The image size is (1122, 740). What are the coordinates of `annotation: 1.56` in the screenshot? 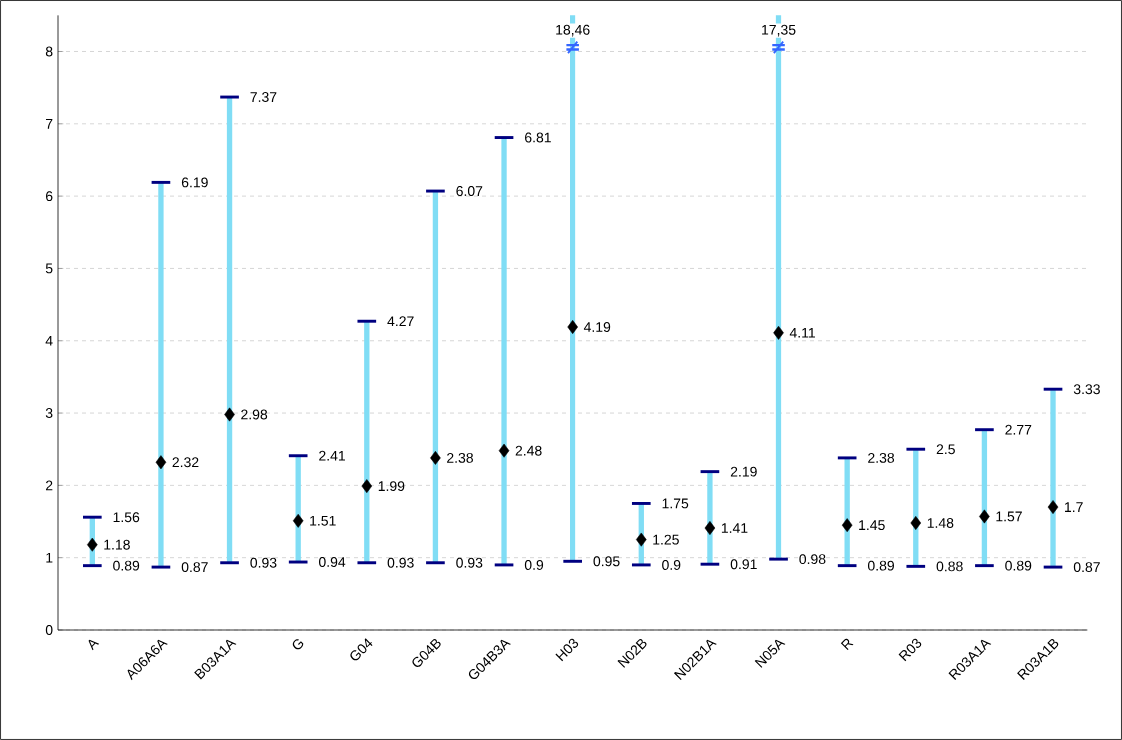 It's located at (126, 517).